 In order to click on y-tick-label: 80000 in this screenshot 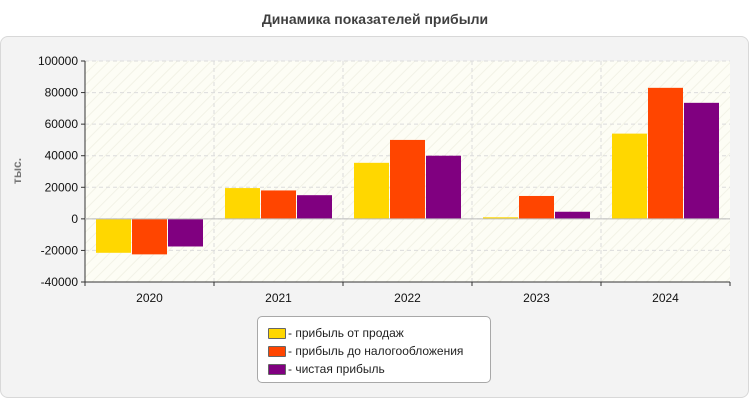, I will do `click(62, 93)`.